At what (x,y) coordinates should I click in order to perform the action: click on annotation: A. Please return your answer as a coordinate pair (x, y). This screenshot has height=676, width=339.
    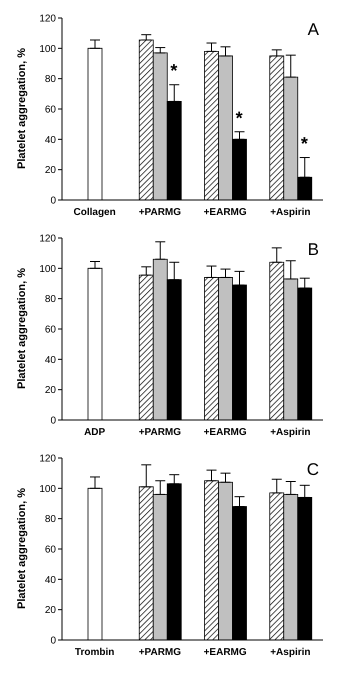
    Looking at the image, I should click on (313, 30).